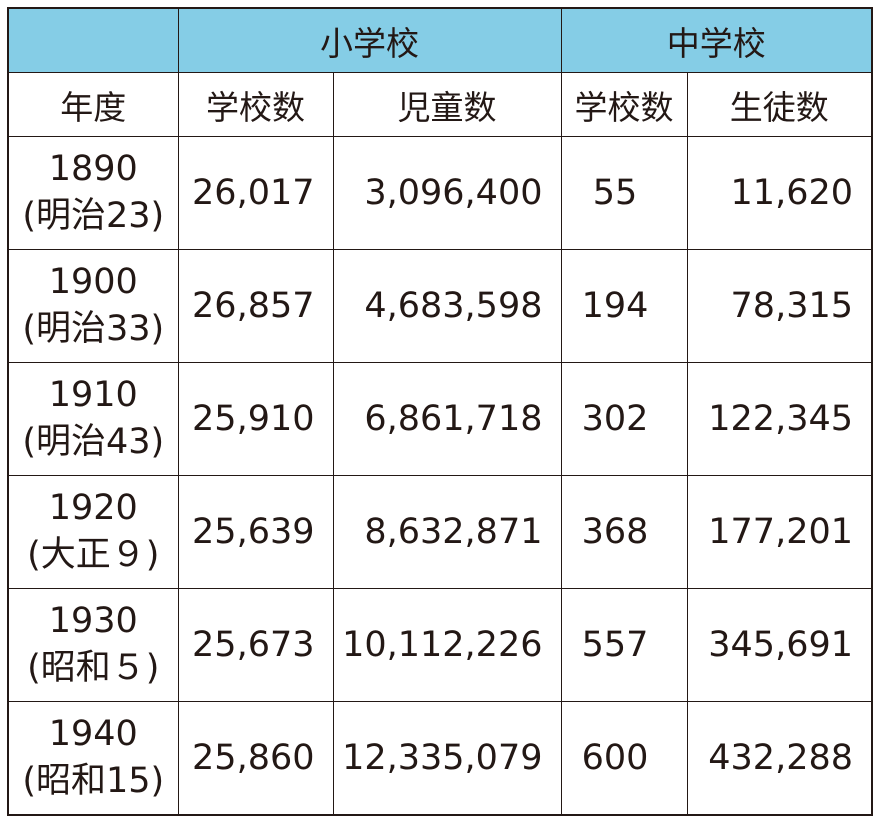 This screenshot has width=878, height=823. Describe the element at coordinates (93, 555) in the screenshot. I see `era-label: (大正９)` at that location.